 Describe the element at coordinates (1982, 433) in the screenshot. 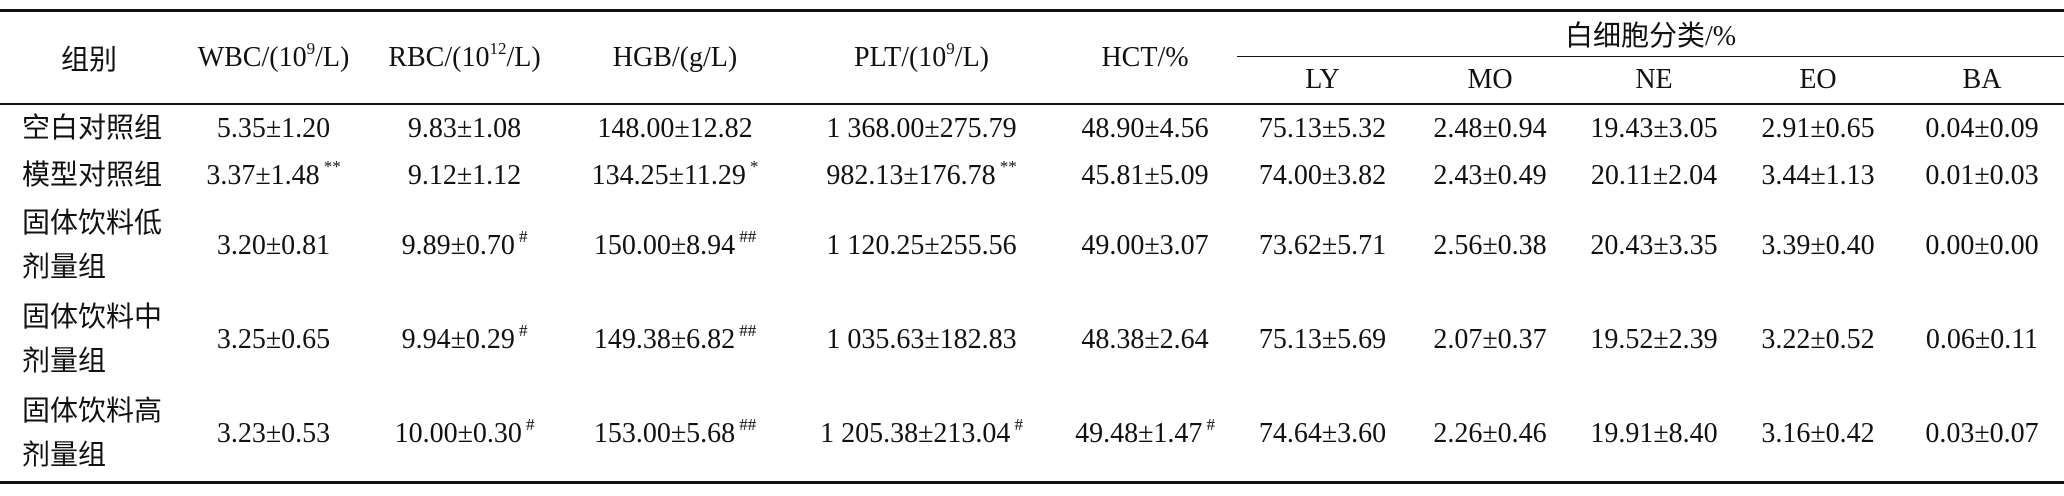

I see `cell-value: 0.03±0.07` at that location.